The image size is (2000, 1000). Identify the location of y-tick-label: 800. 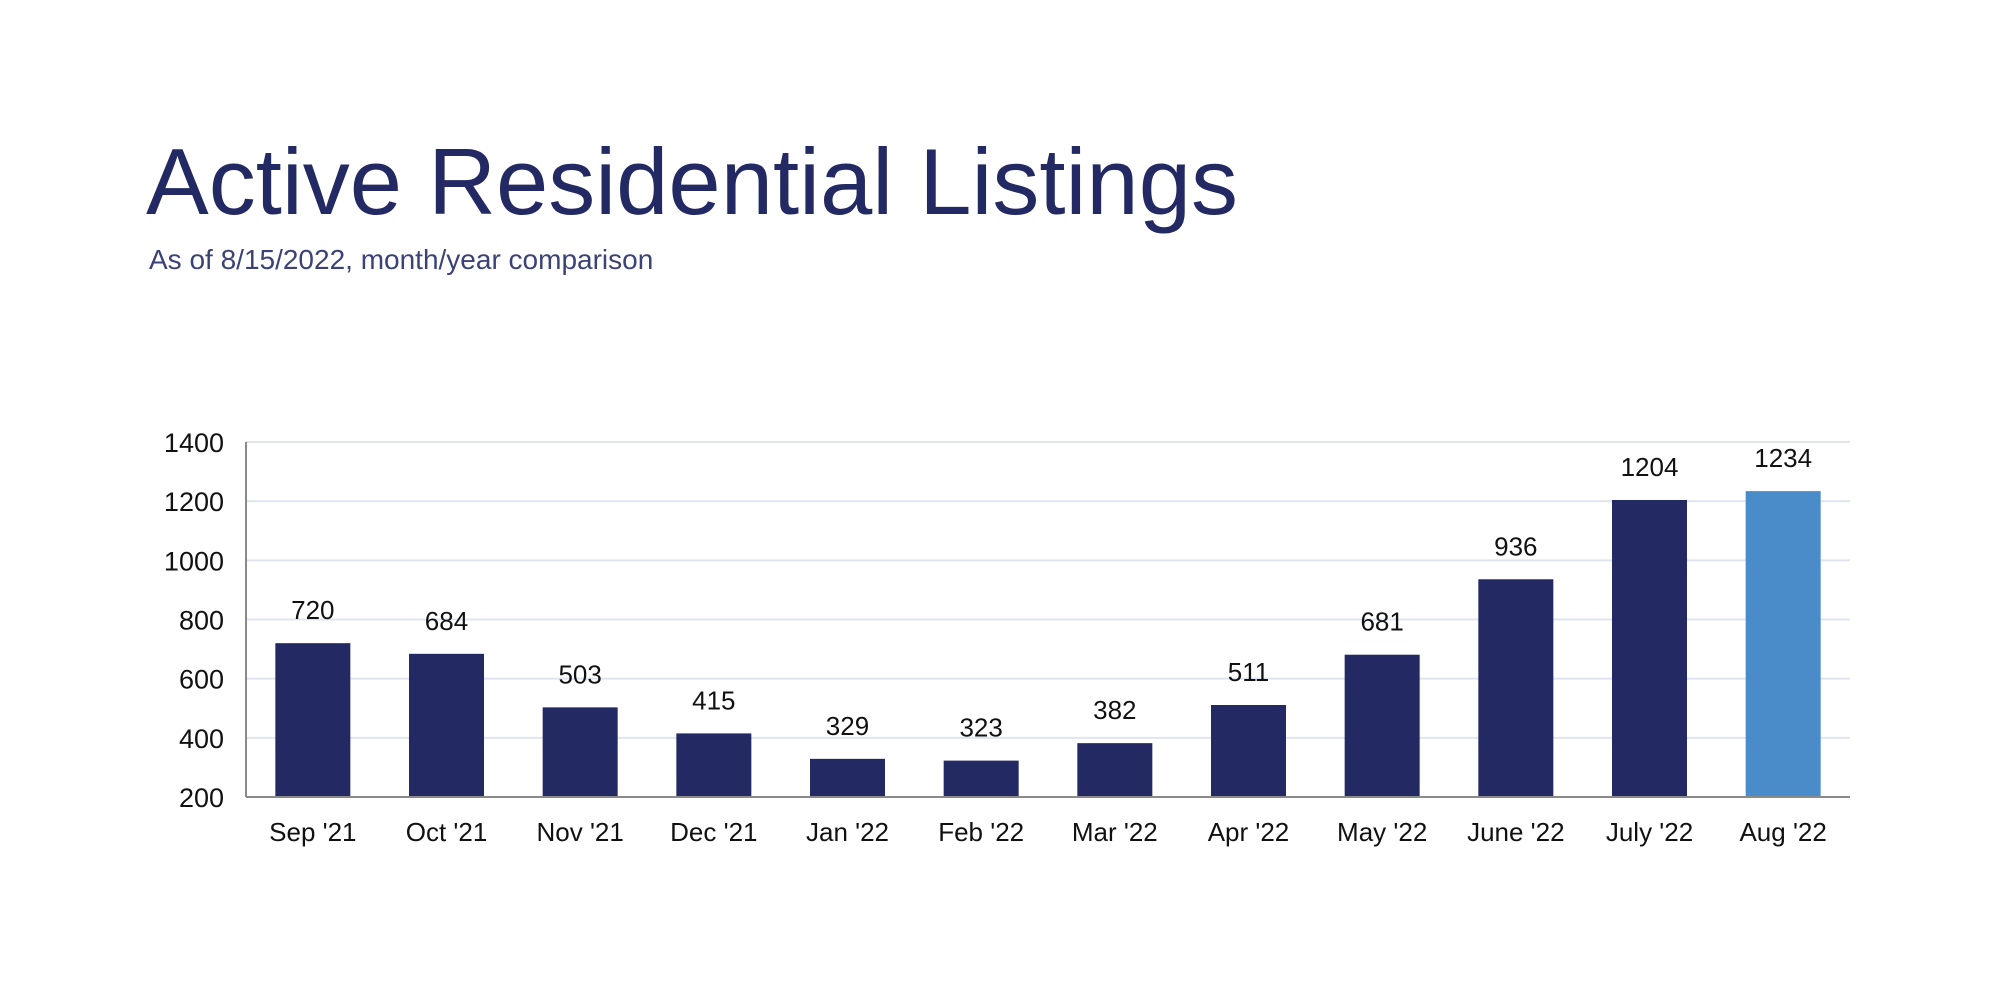
(201, 621).